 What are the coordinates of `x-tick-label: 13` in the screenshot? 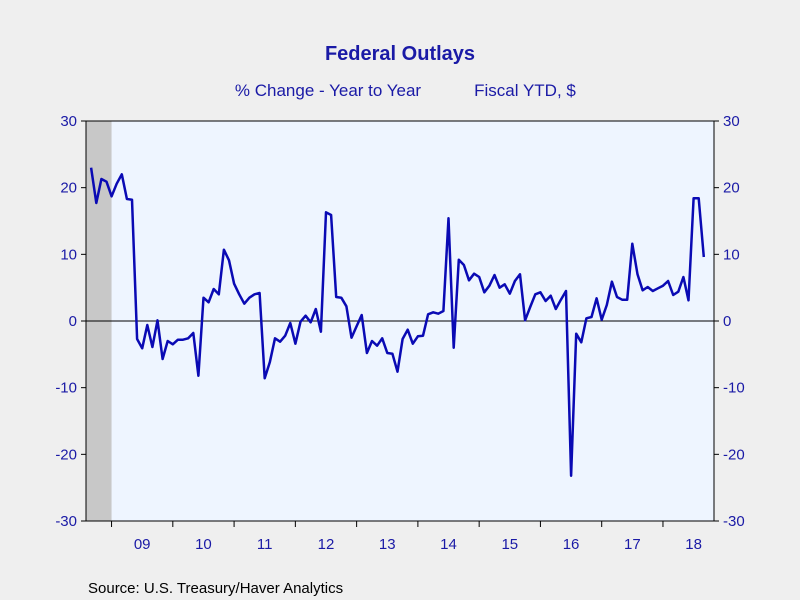 It's located at (387, 544).